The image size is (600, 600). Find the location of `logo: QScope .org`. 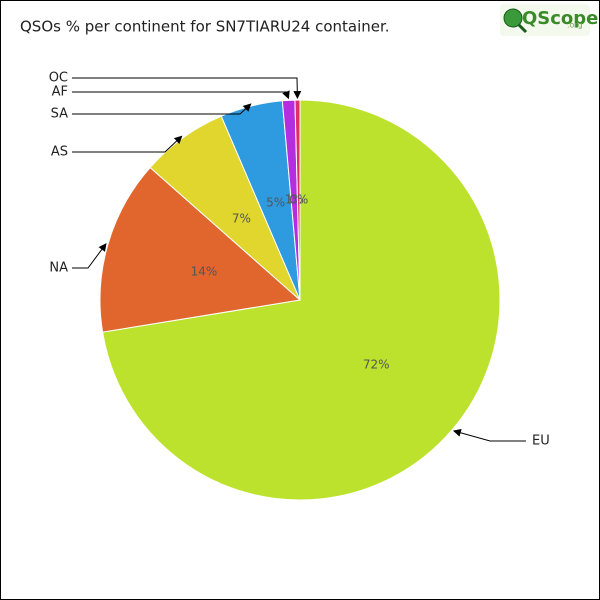

logo: QScope .org is located at coordinates (549, 20).